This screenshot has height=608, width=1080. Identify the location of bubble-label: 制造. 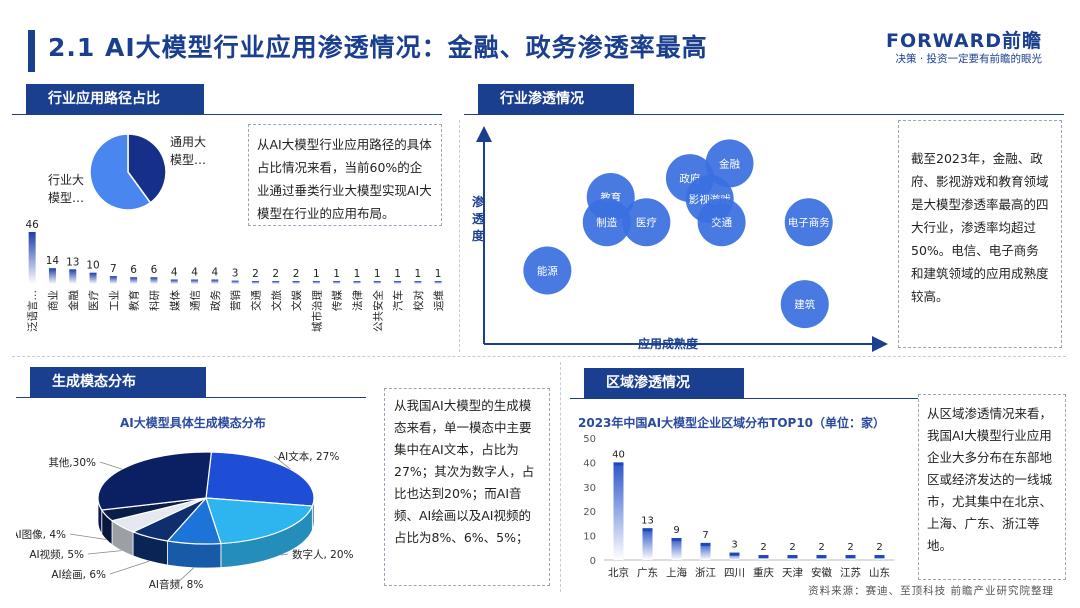
(606, 222).